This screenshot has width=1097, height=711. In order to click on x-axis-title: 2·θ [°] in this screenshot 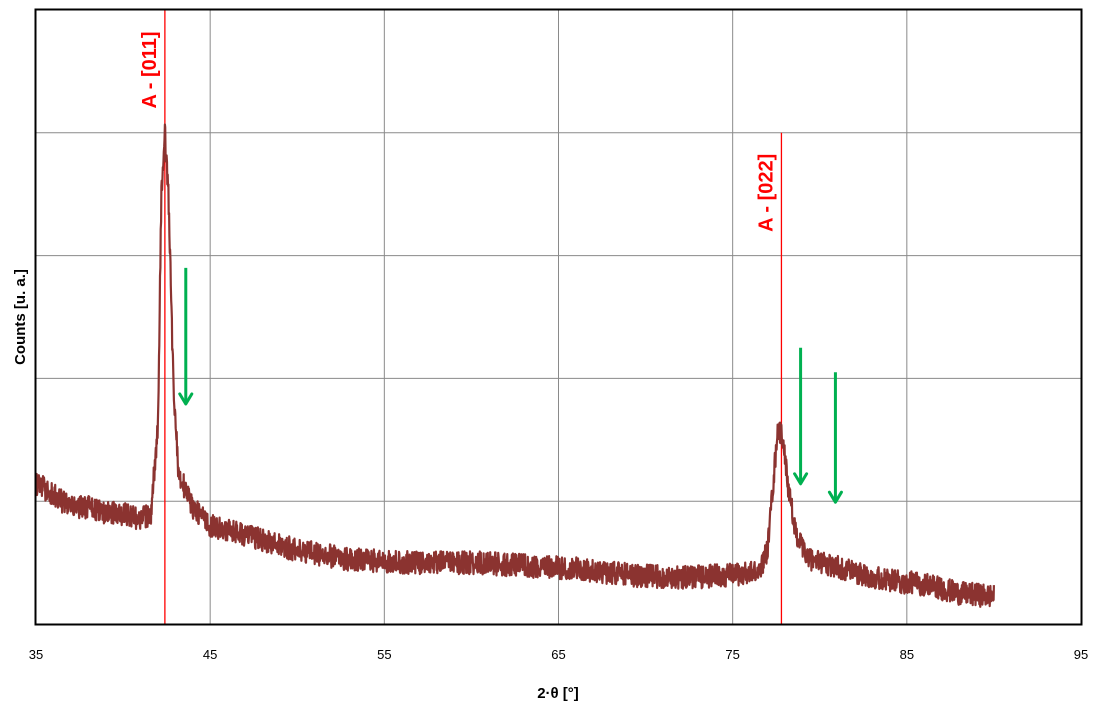, I will do `click(558, 693)`.